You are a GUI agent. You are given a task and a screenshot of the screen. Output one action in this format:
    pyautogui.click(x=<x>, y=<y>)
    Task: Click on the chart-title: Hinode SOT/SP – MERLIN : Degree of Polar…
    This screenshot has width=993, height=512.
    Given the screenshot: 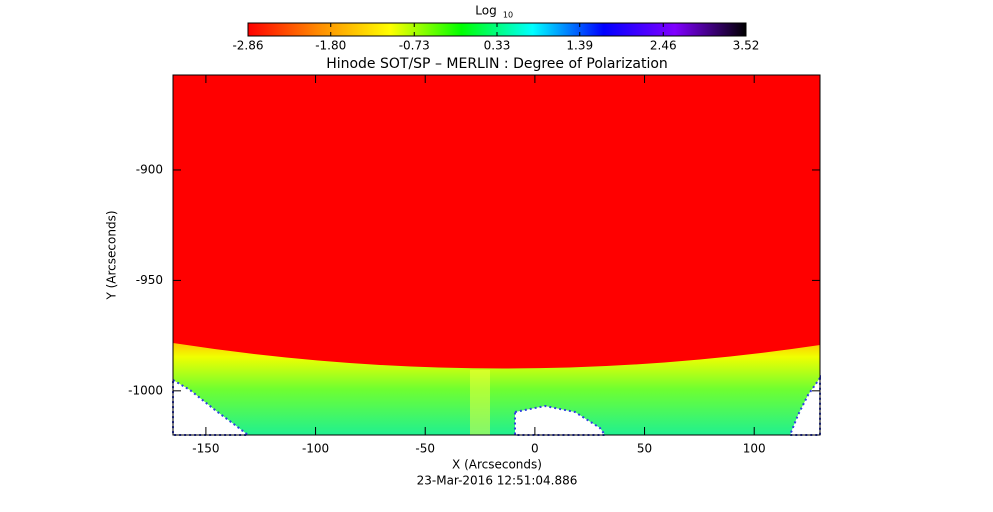 What is the action you would take?
    pyautogui.click(x=497, y=64)
    